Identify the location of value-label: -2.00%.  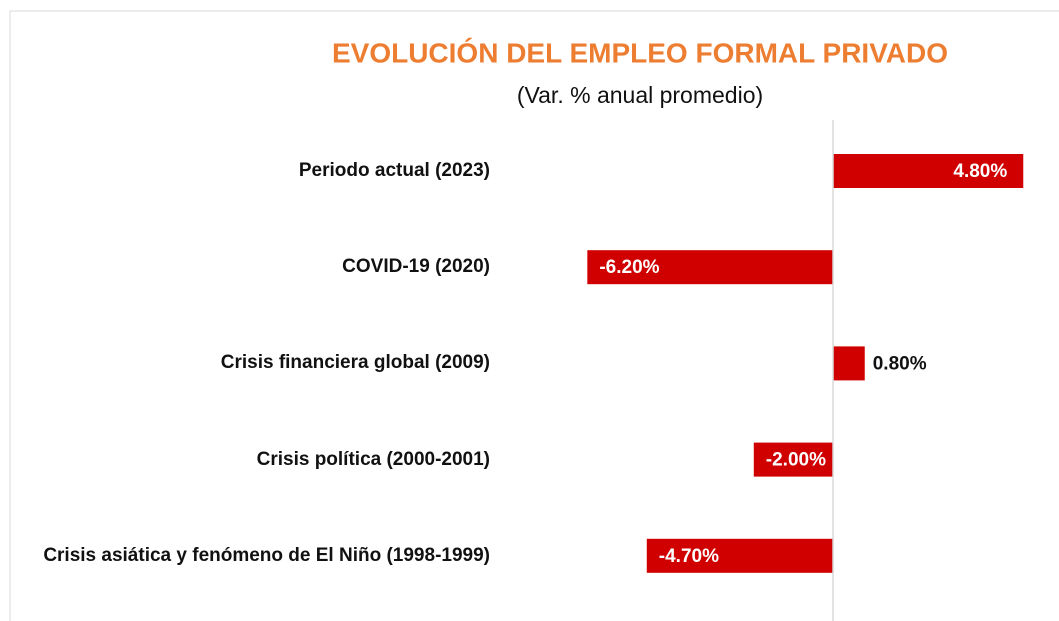
(796, 460).